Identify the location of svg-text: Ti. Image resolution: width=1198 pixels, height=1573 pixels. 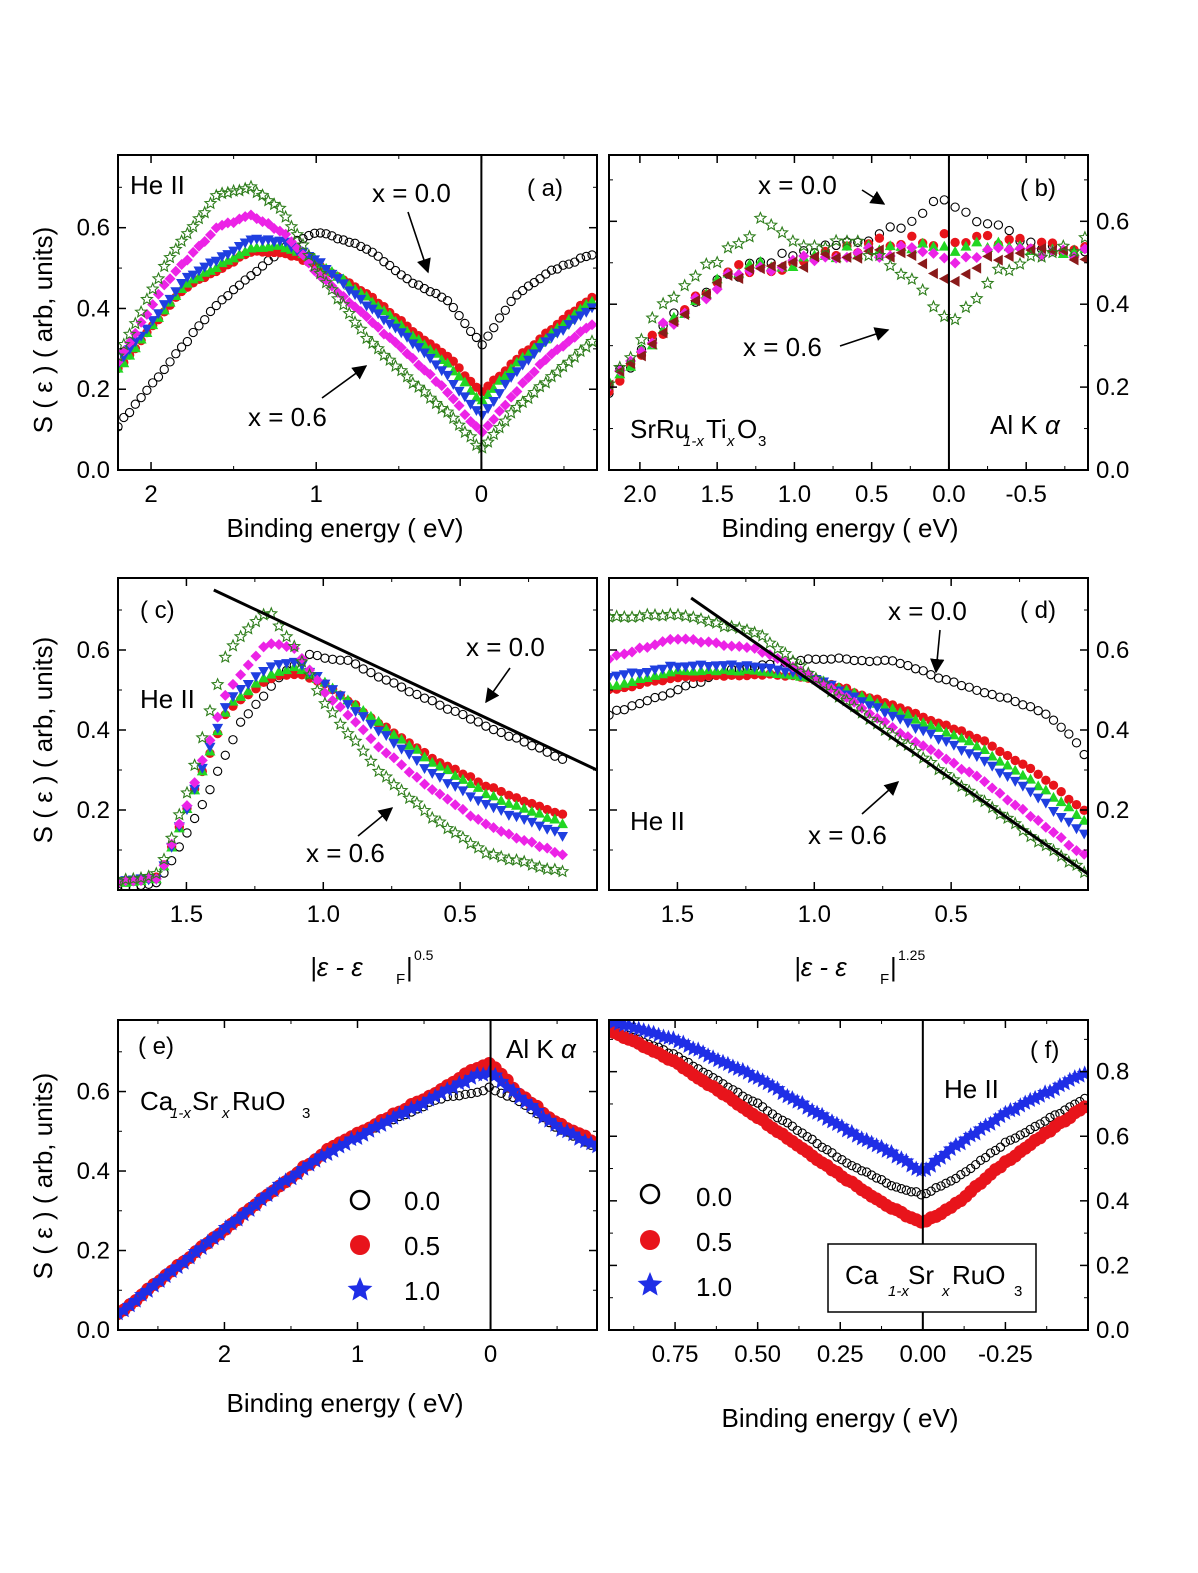
(716, 429).